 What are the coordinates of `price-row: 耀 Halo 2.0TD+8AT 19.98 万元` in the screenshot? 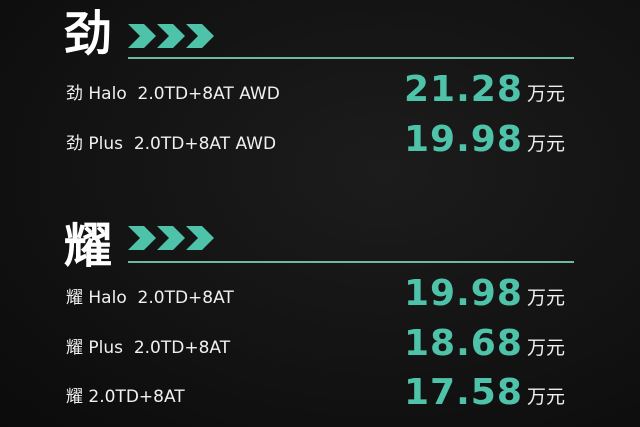 It's located at (320, 293).